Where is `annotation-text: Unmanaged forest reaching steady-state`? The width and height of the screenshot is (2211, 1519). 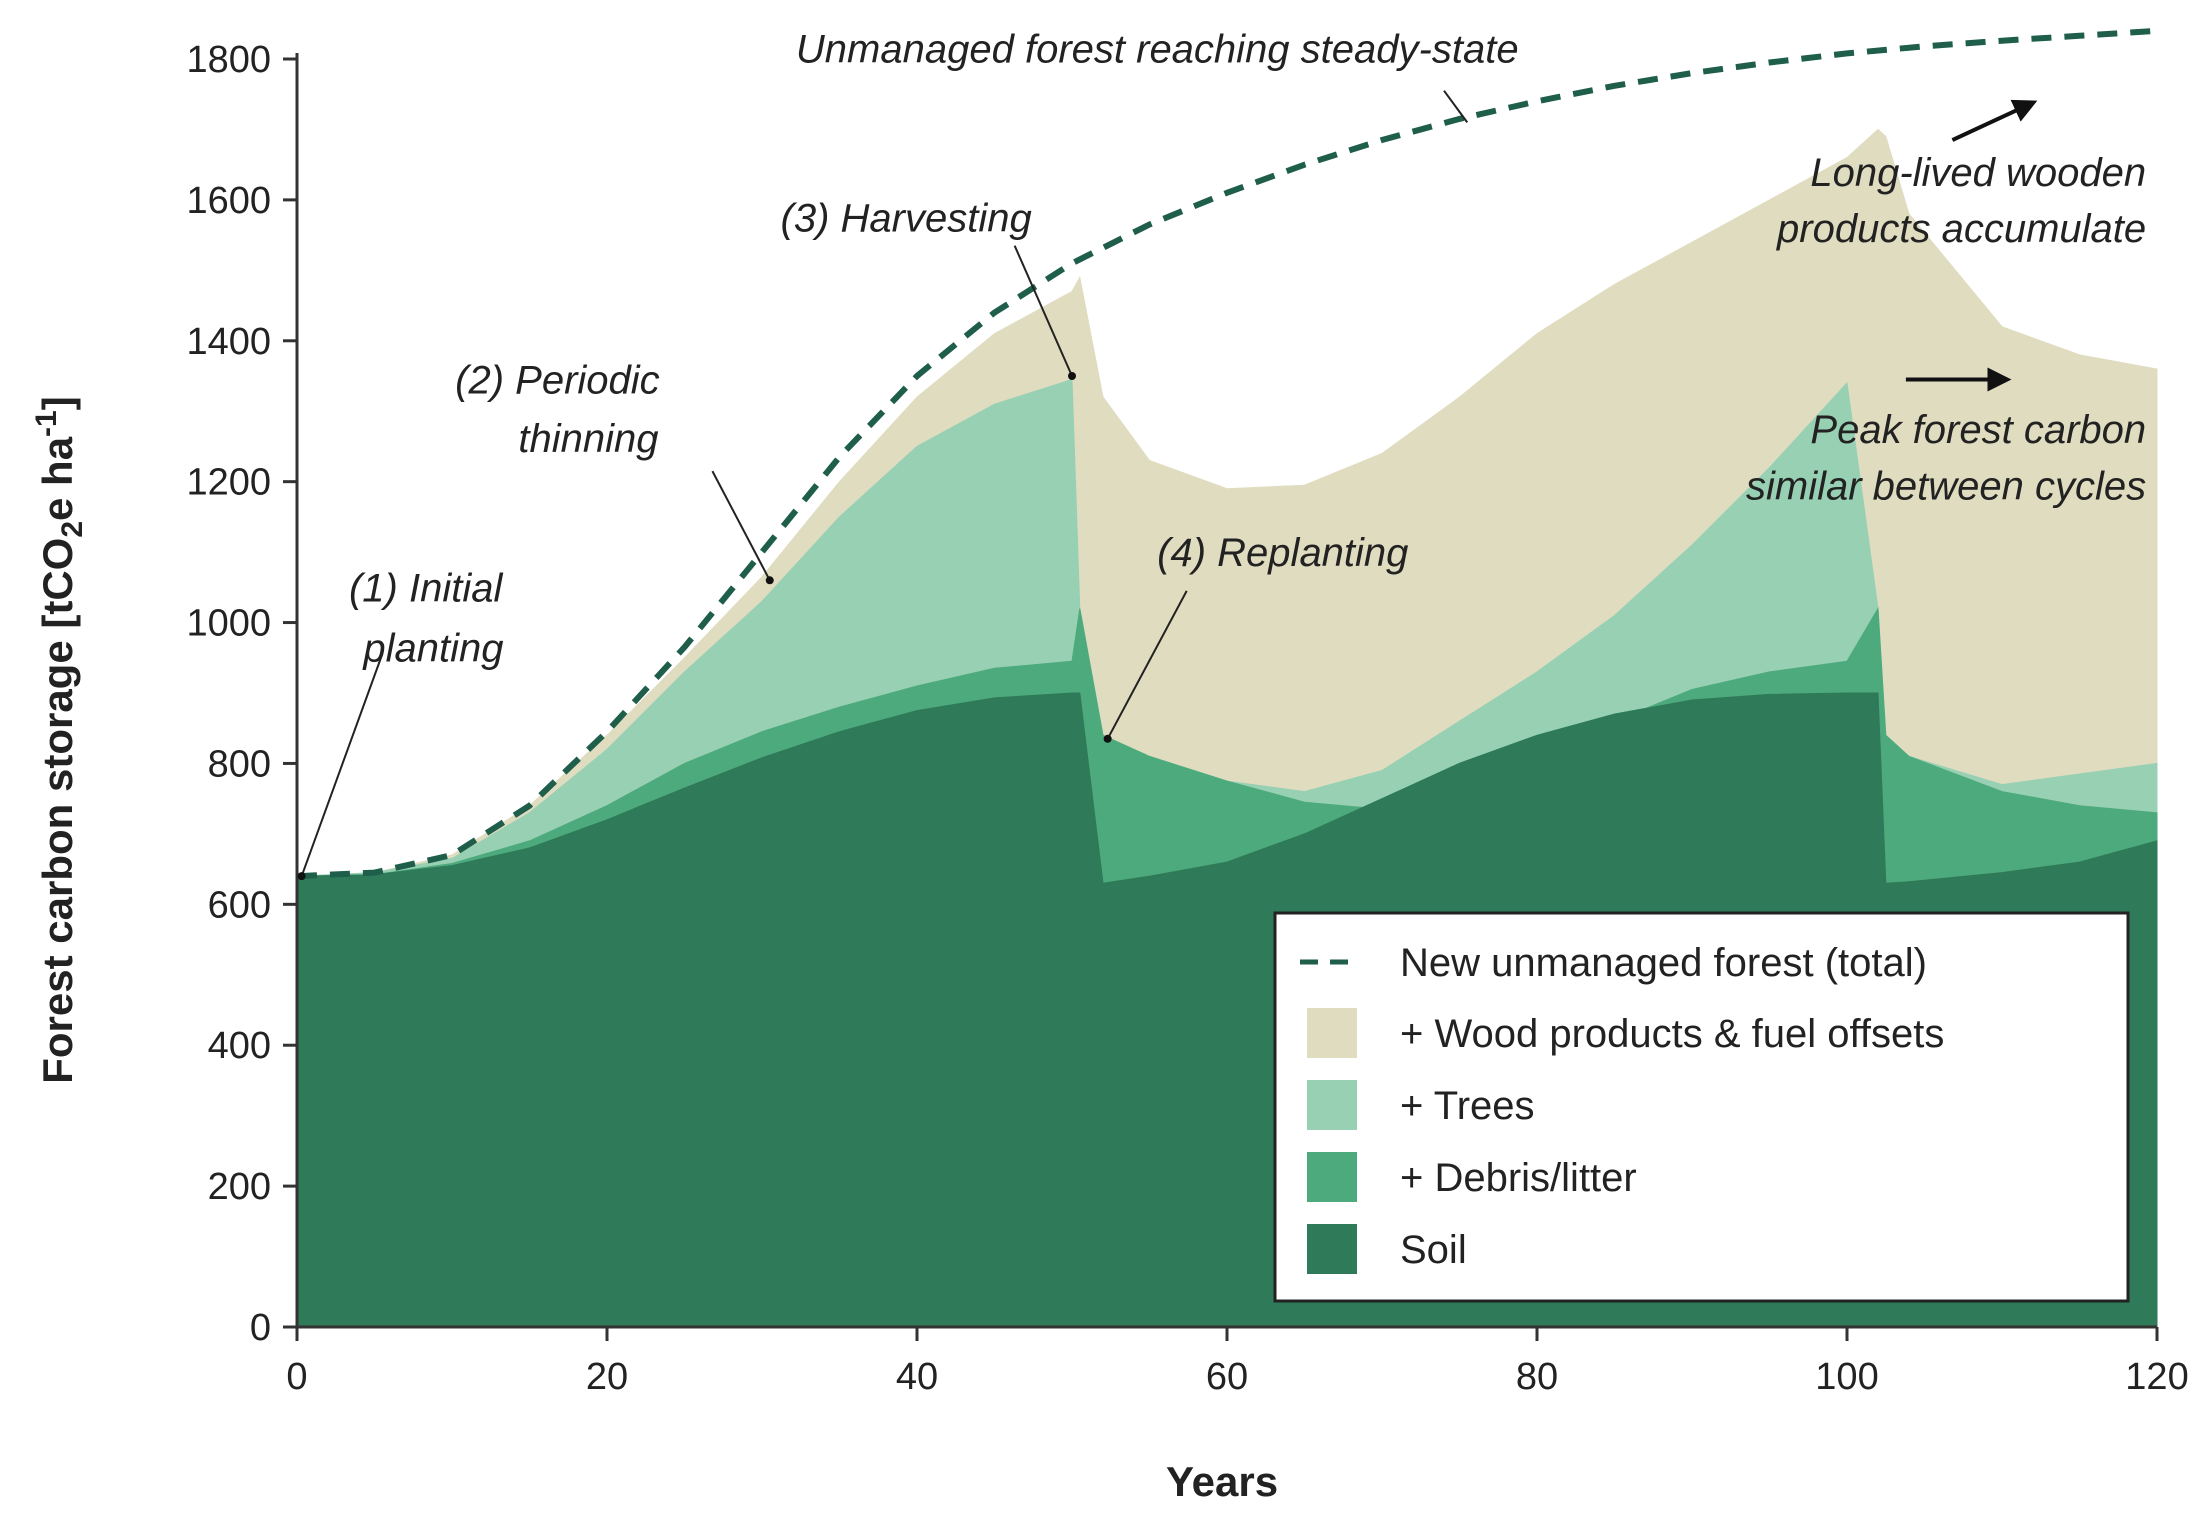 annotation-text: Unmanaged forest reaching steady-state is located at coordinates (1157, 50).